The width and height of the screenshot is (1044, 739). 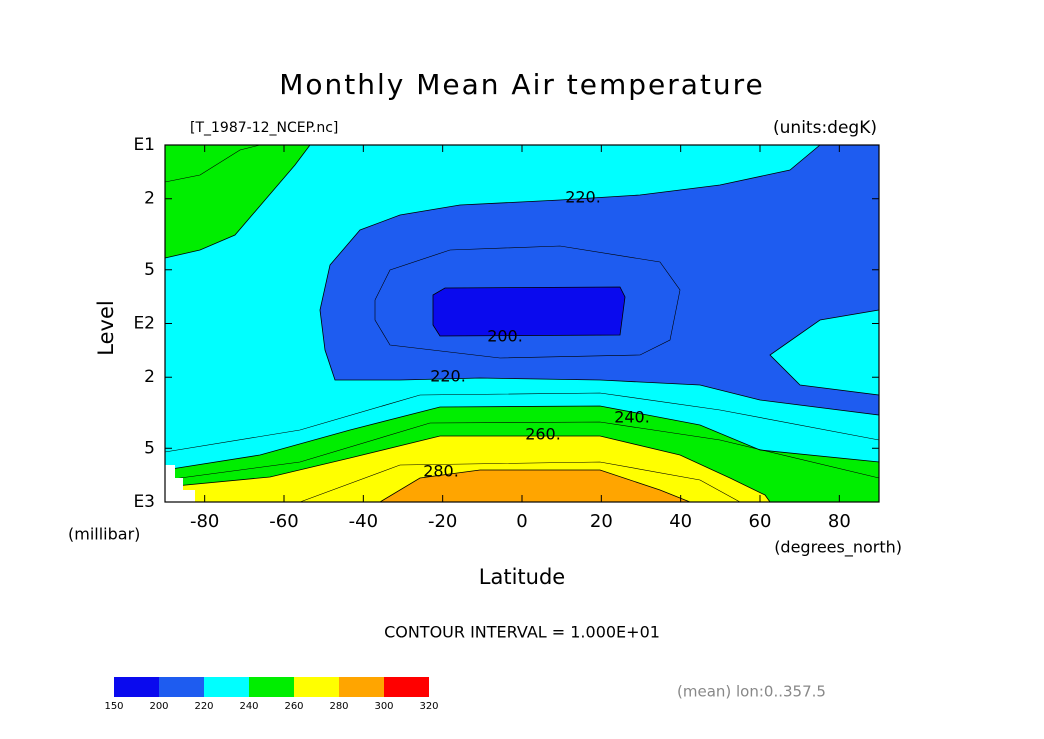 I want to click on footer: (mean) lon:0..357.5, so click(x=751, y=692).